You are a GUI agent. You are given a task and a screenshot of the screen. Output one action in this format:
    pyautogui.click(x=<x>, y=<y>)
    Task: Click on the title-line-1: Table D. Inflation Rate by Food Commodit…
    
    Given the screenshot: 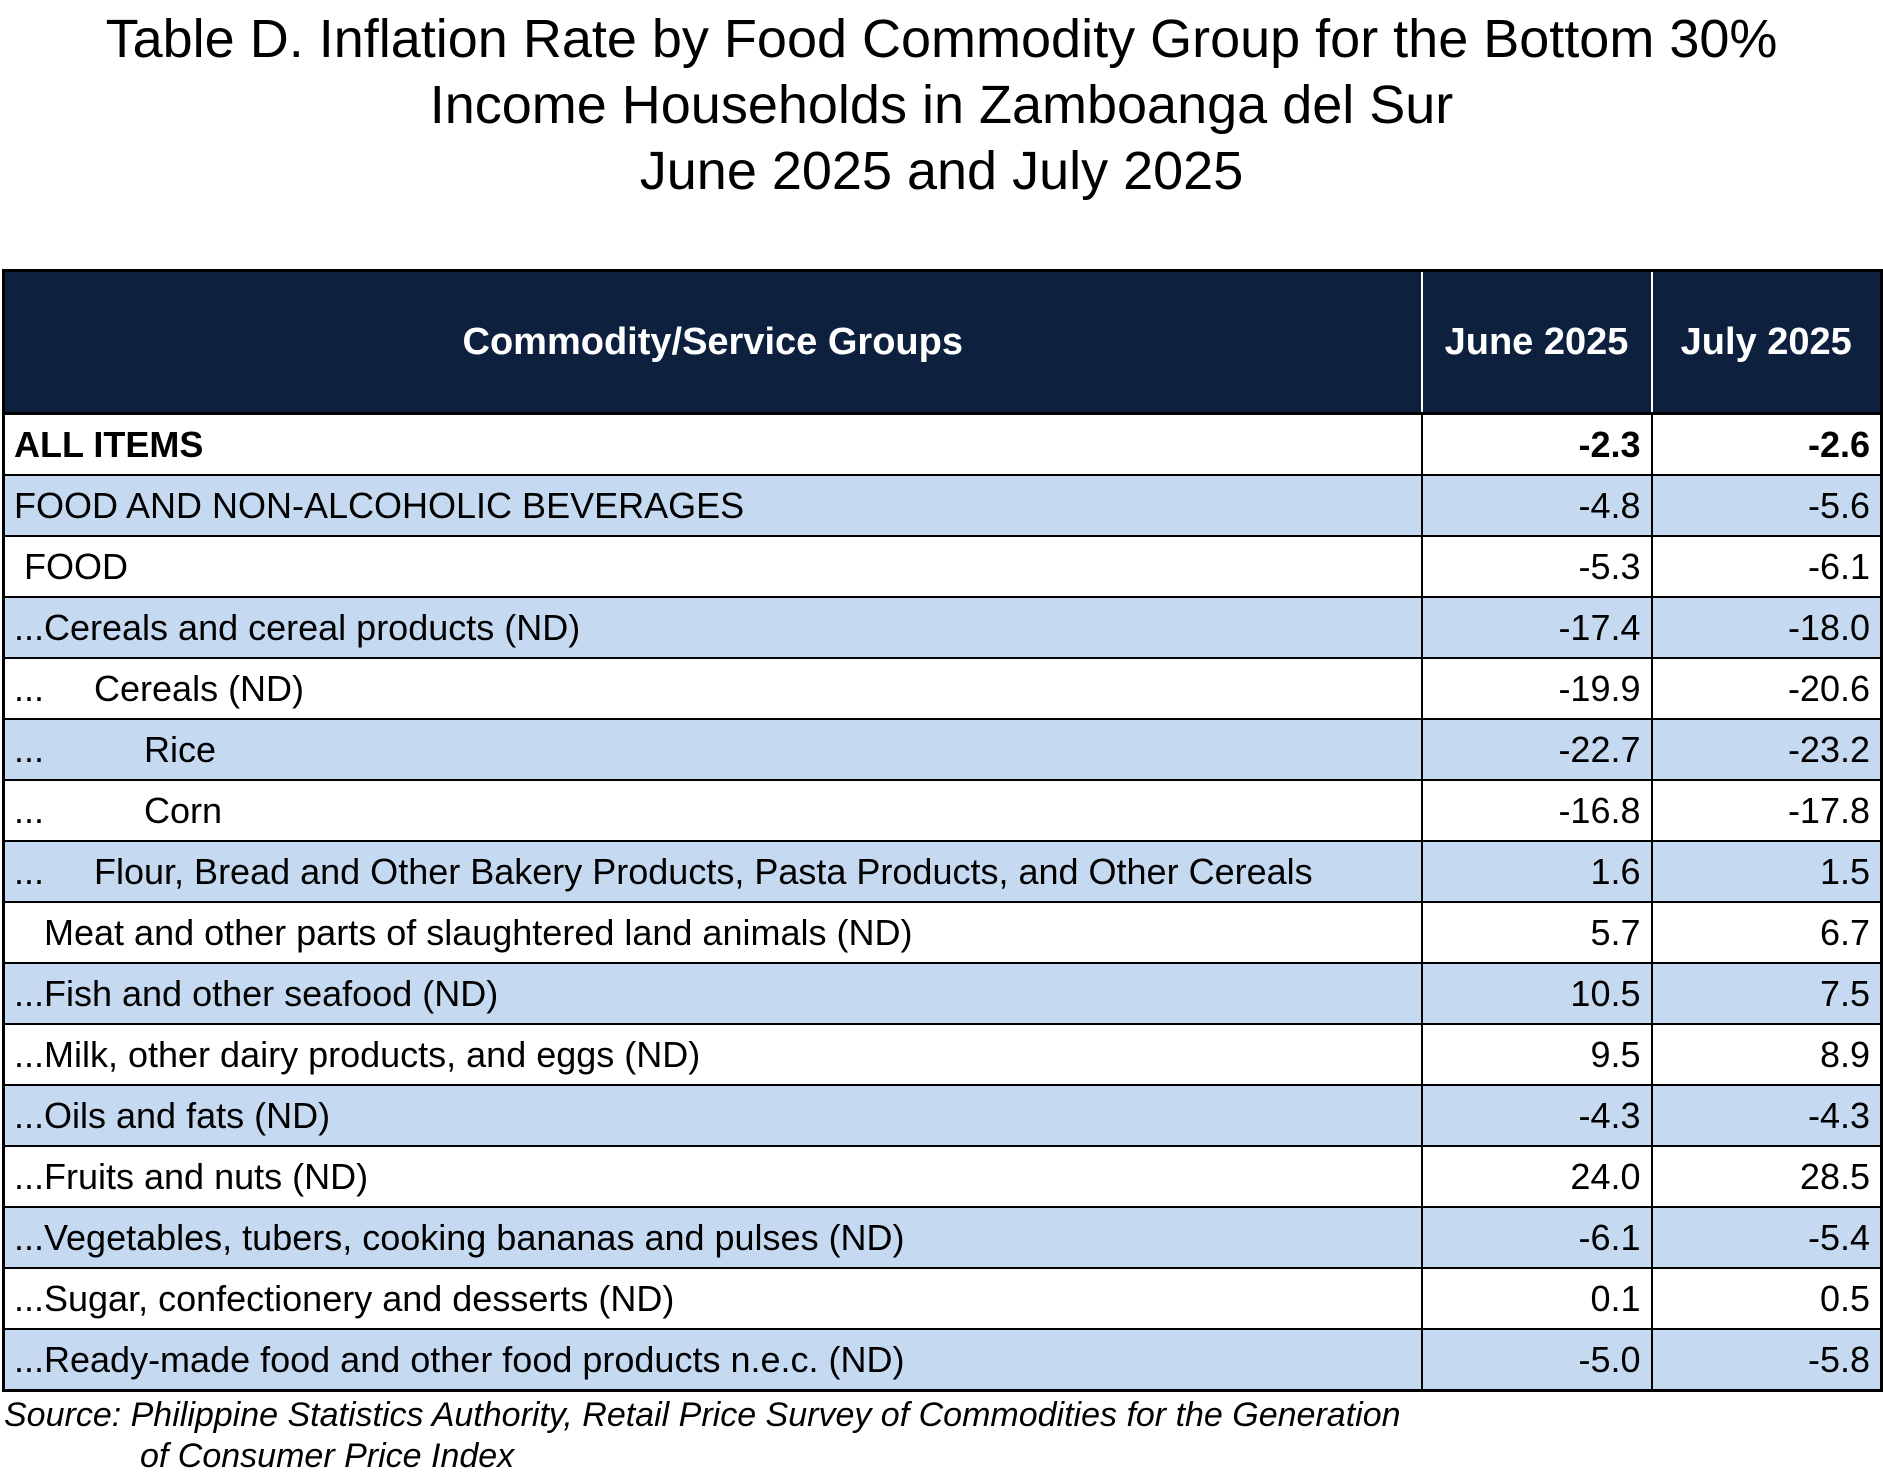 What is the action you would take?
    pyautogui.click(x=941, y=39)
    